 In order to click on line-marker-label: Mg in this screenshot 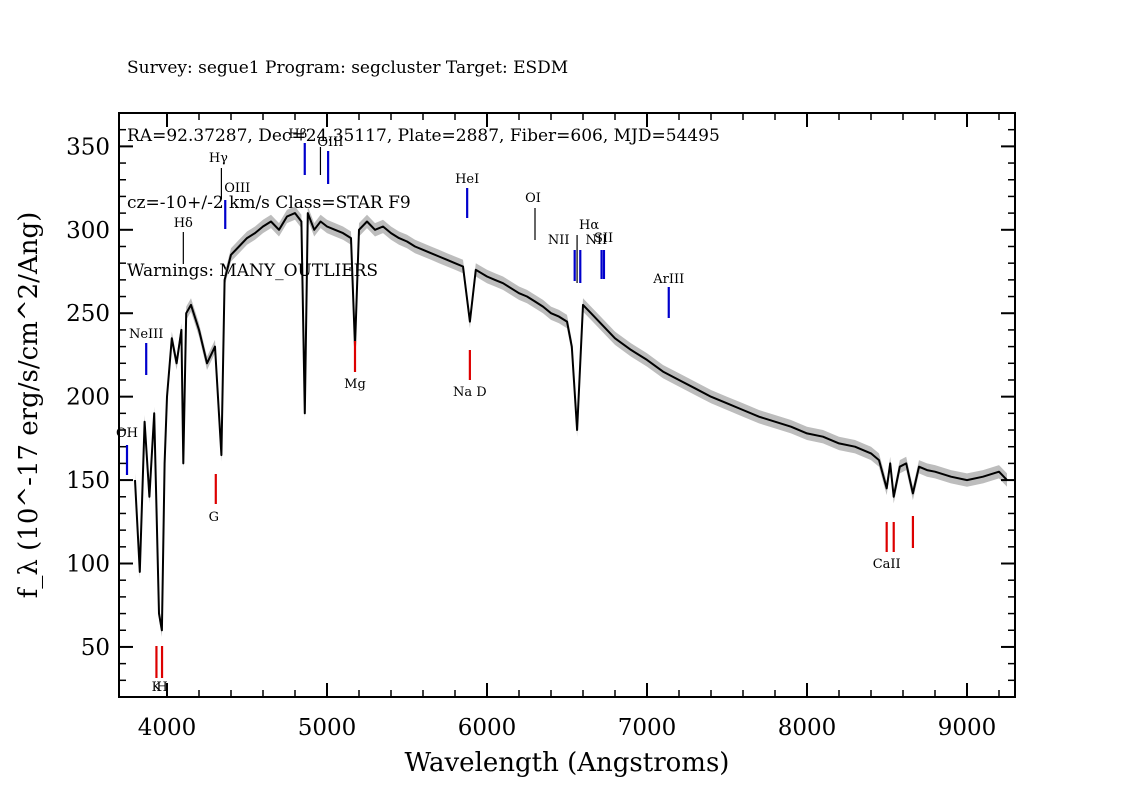, I will do `click(355, 384)`.